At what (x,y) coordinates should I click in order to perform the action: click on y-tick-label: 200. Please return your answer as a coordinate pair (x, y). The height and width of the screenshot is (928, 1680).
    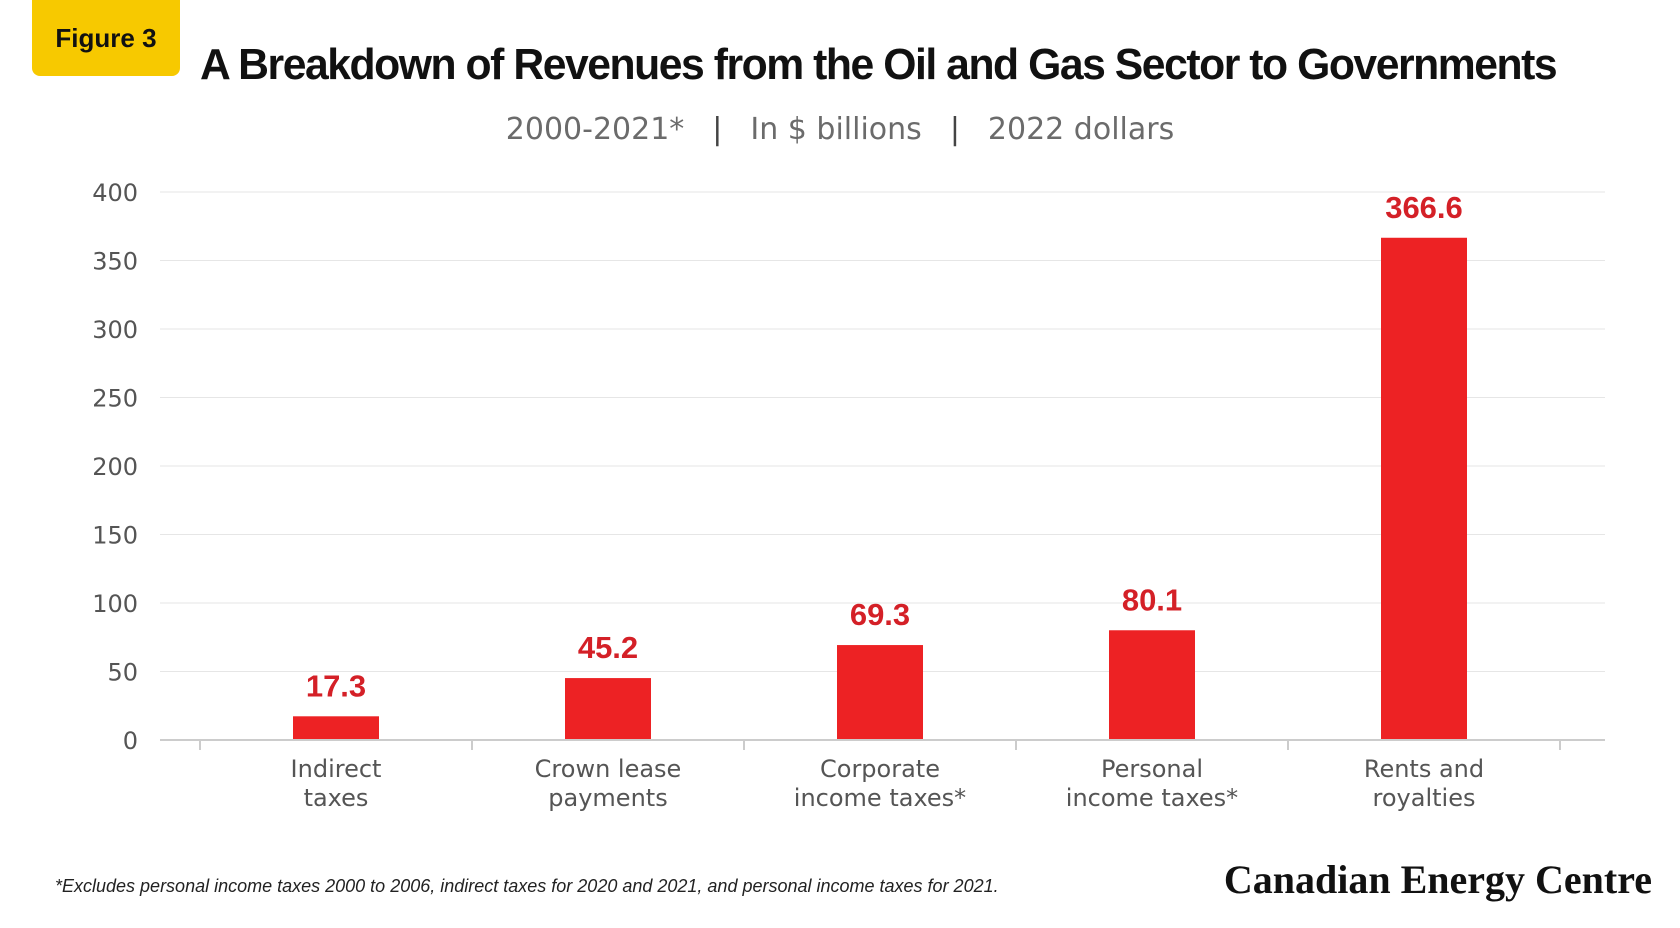
    Looking at the image, I should click on (115, 467).